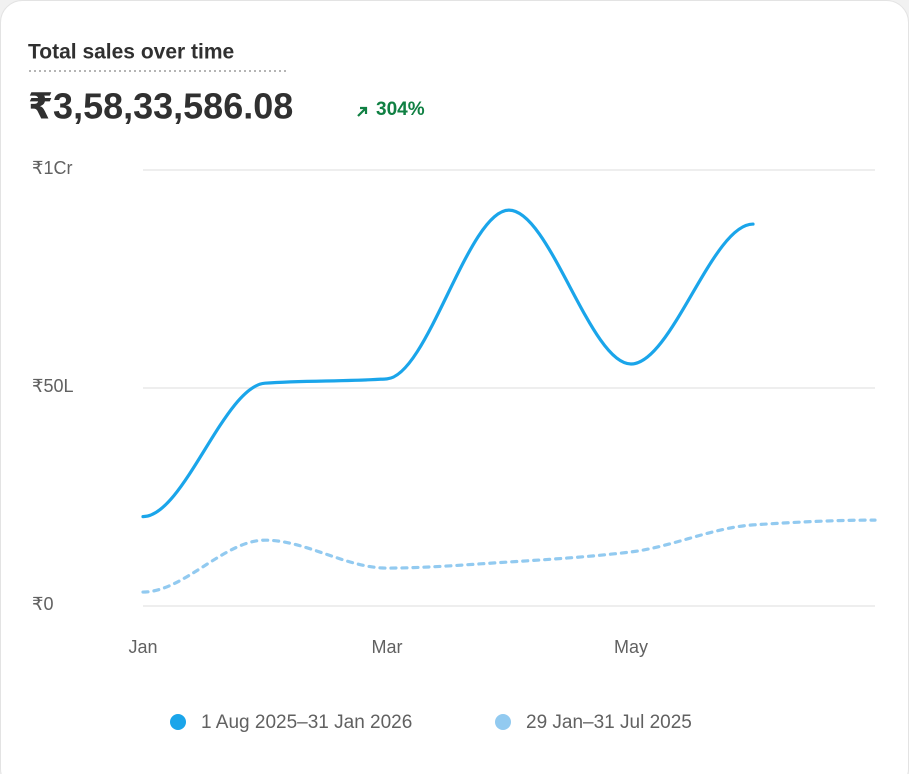  I want to click on legend-label: 1 Aug 2025–31 Jan 2026, so click(306, 722).